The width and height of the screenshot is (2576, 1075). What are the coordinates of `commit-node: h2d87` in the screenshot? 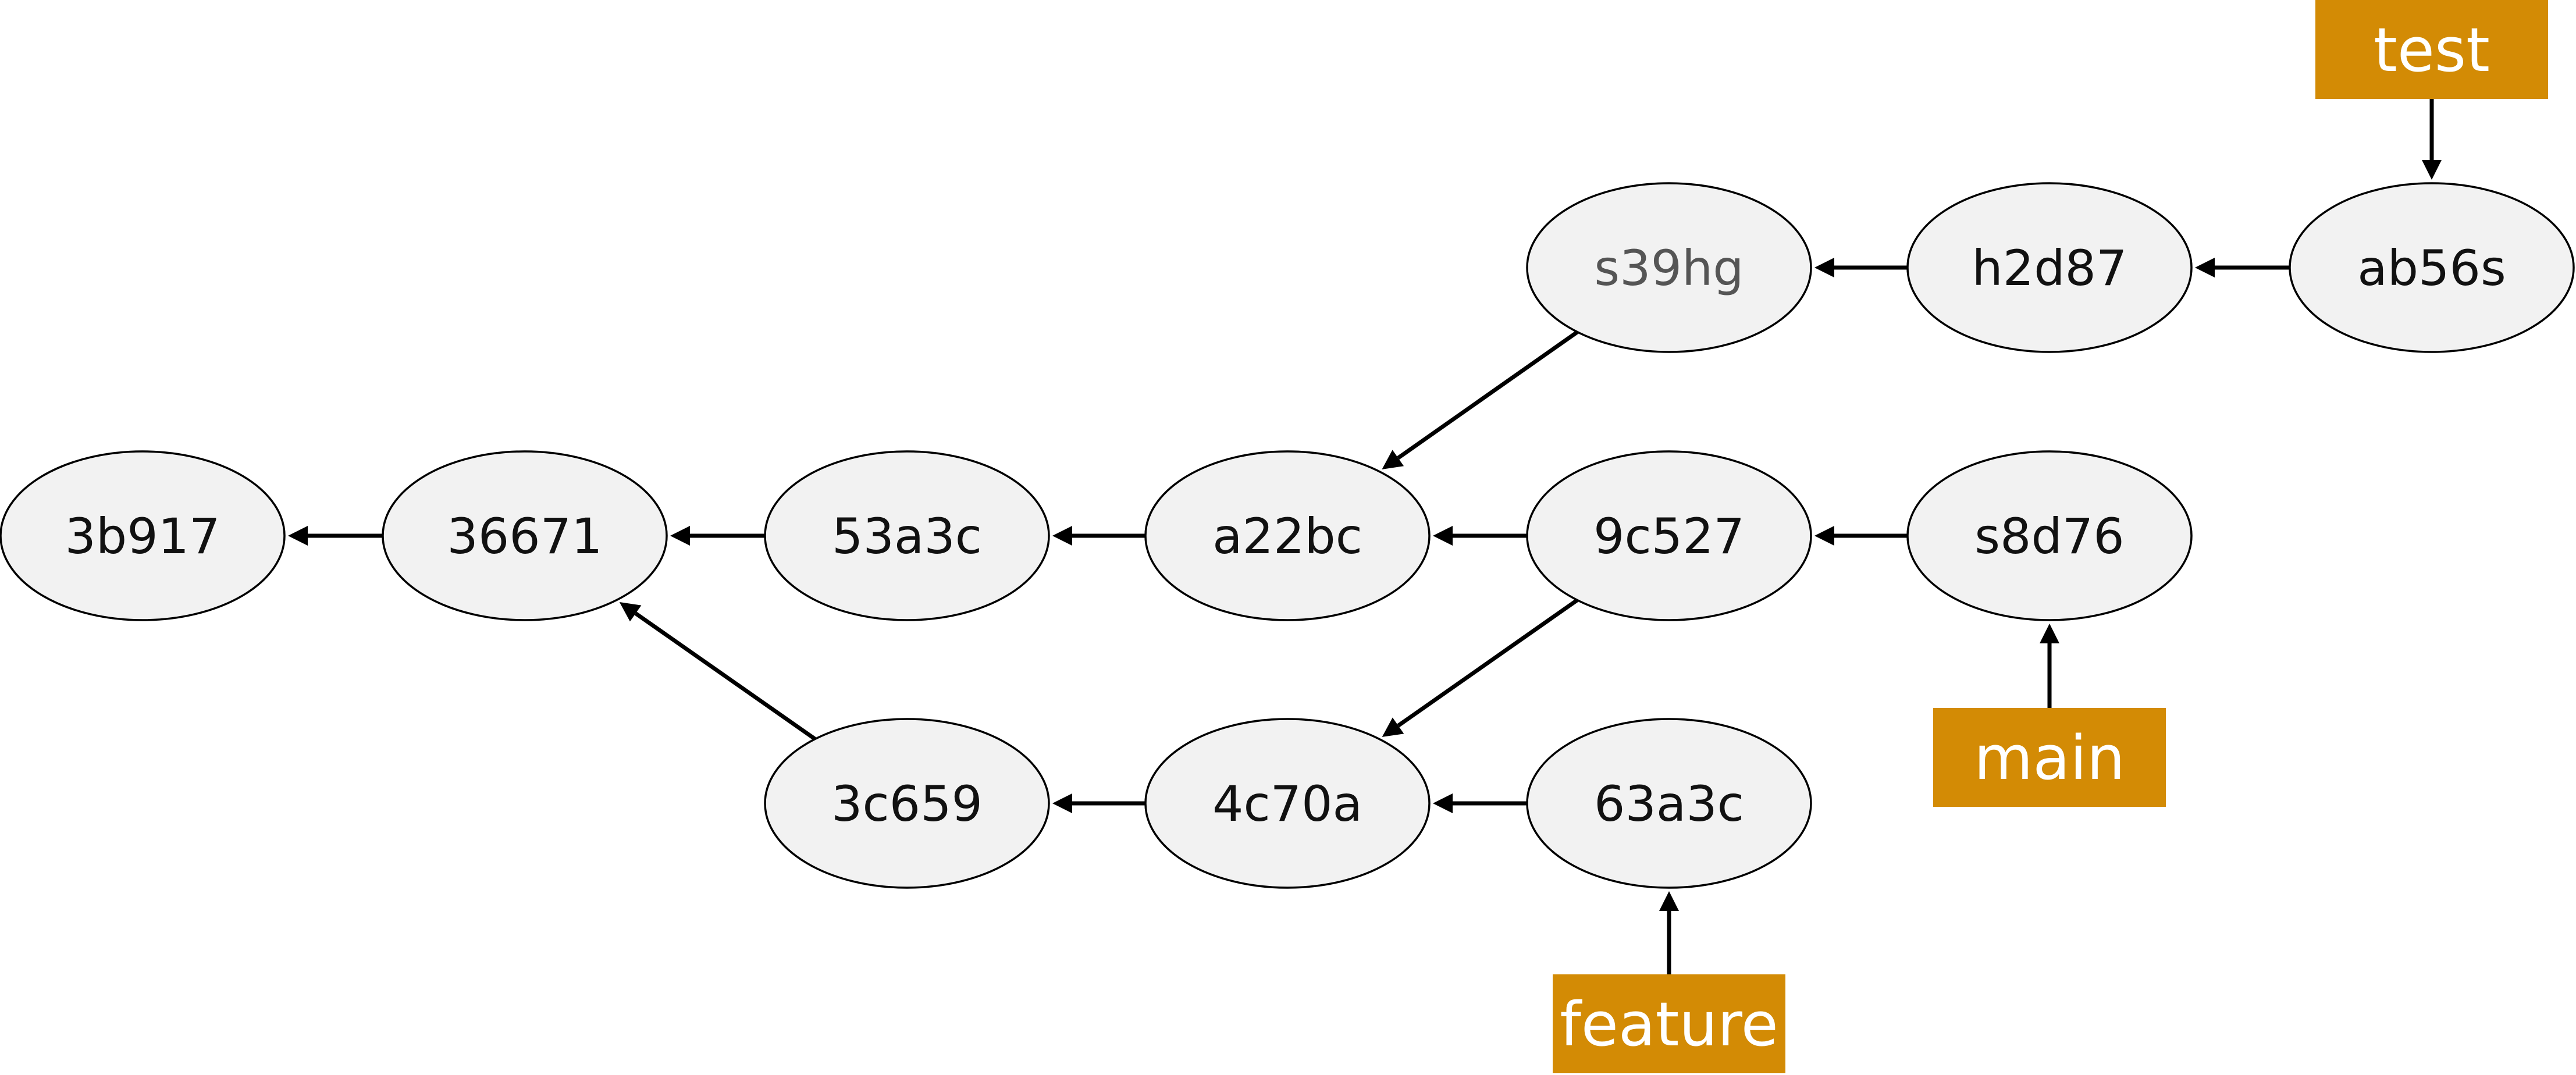 It's located at (2049, 267).